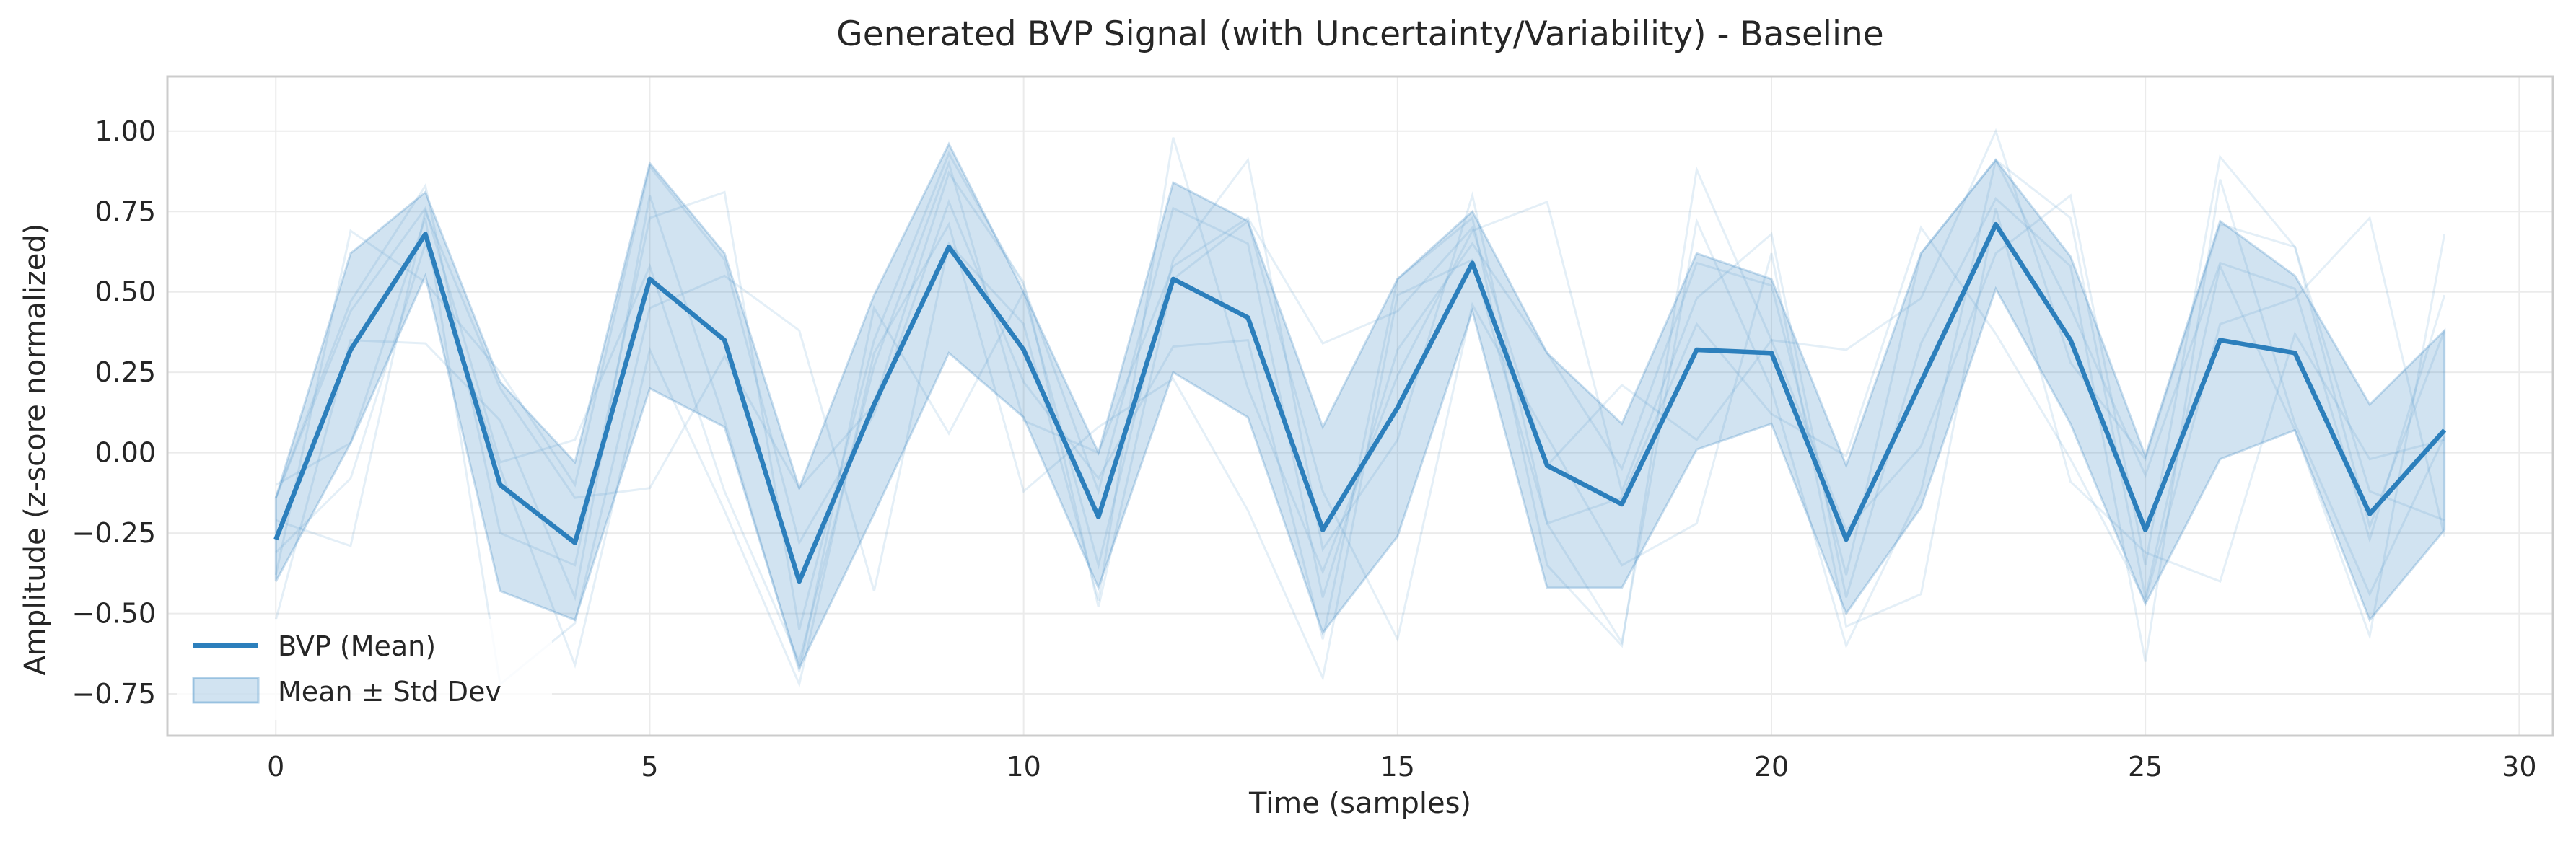 This screenshot has height=841, width=2576. I want to click on legend-background, so click(364, 669).